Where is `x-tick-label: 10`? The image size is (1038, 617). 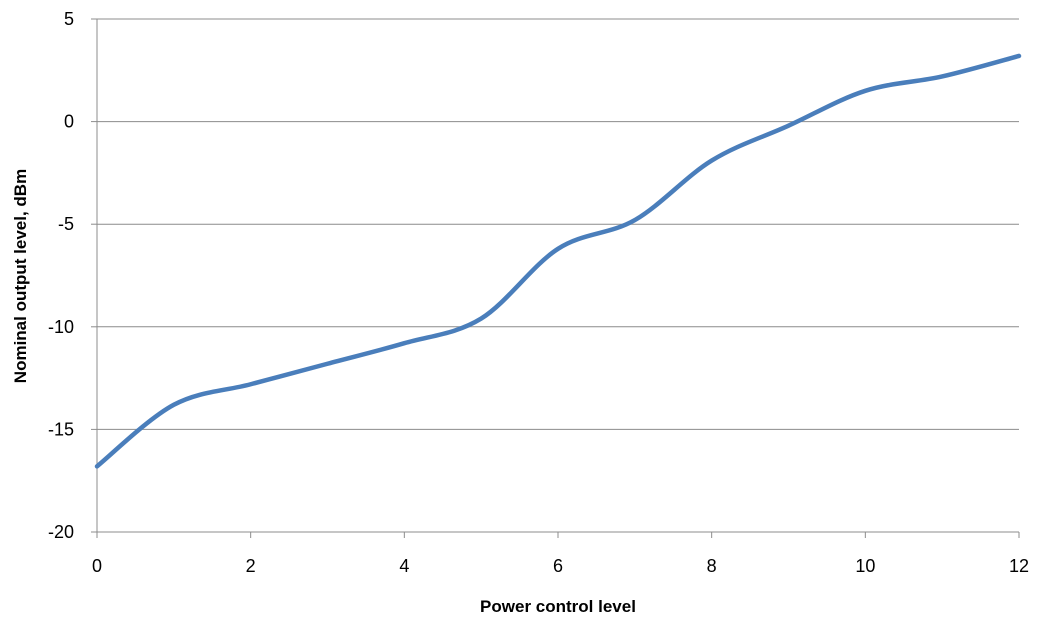
x-tick-label: 10 is located at coordinates (865, 566).